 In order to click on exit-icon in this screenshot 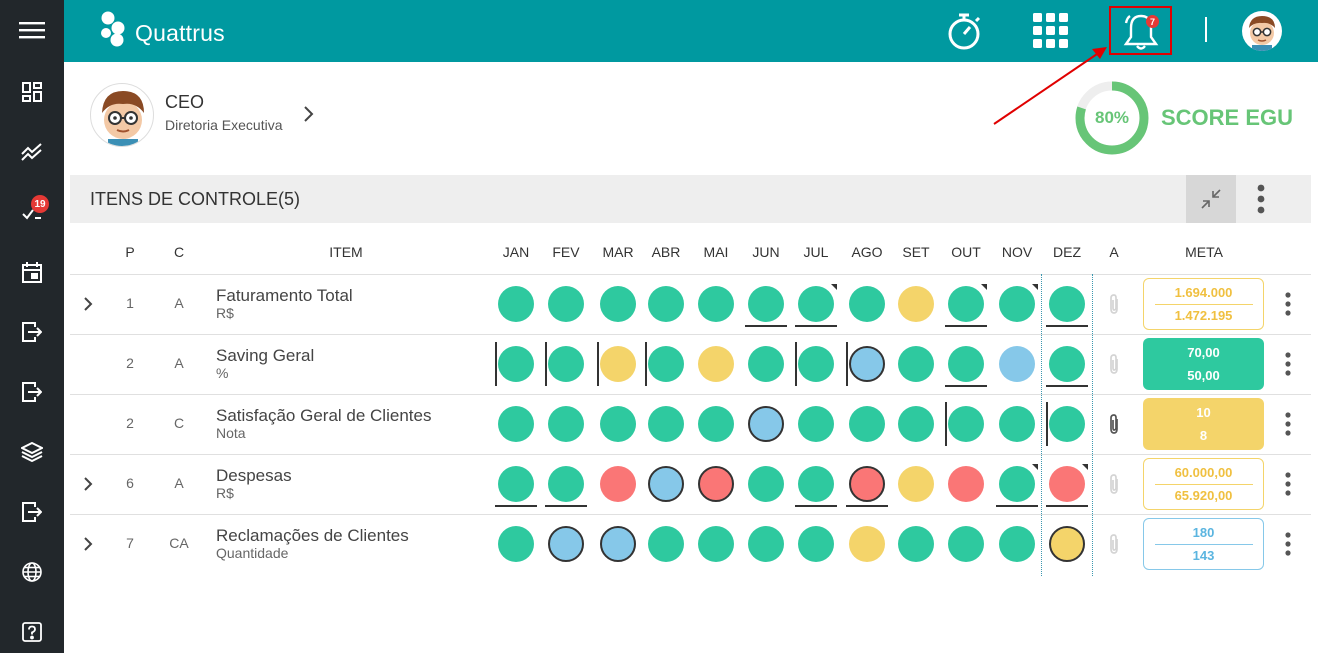, I will do `click(32, 512)`.